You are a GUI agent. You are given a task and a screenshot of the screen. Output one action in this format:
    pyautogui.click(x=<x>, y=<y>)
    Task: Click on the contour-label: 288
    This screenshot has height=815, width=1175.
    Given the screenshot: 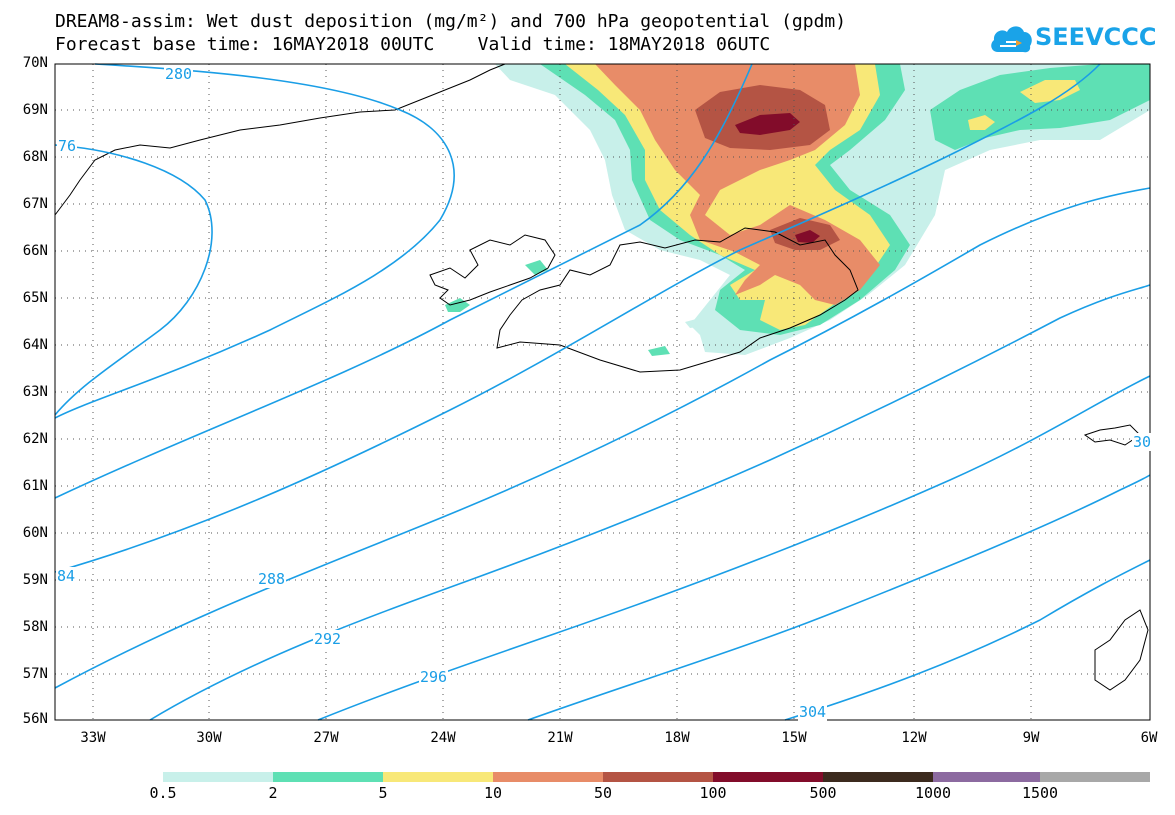 What is the action you would take?
    pyautogui.click(x=272, y=579)
    